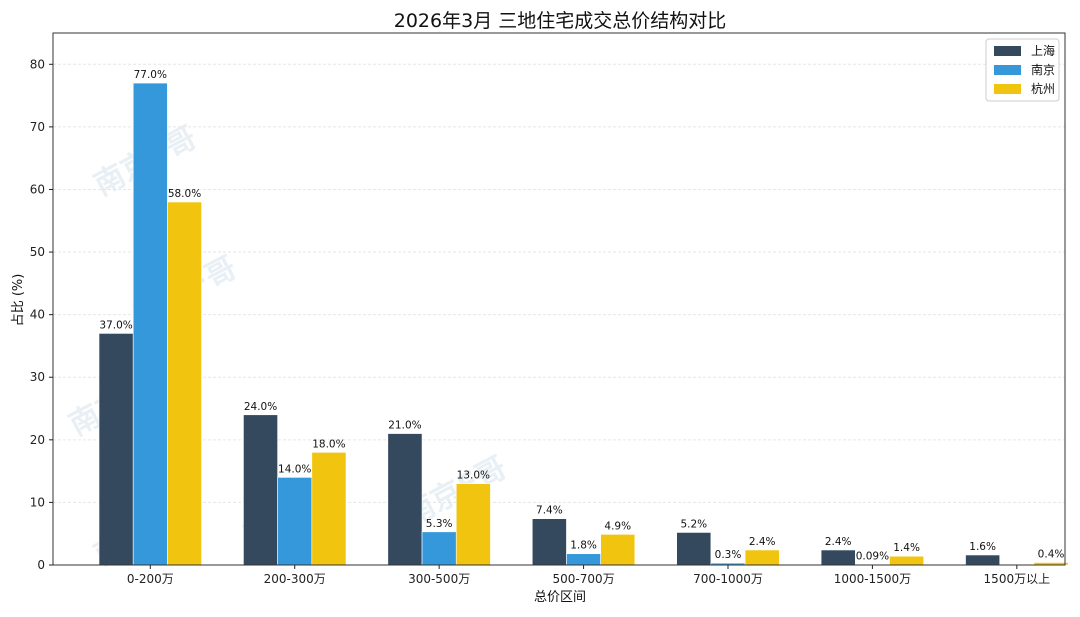 The height and width of the screenshot is (617, 1080). I want to click on data-label: 14.0%, so click(294, 469).